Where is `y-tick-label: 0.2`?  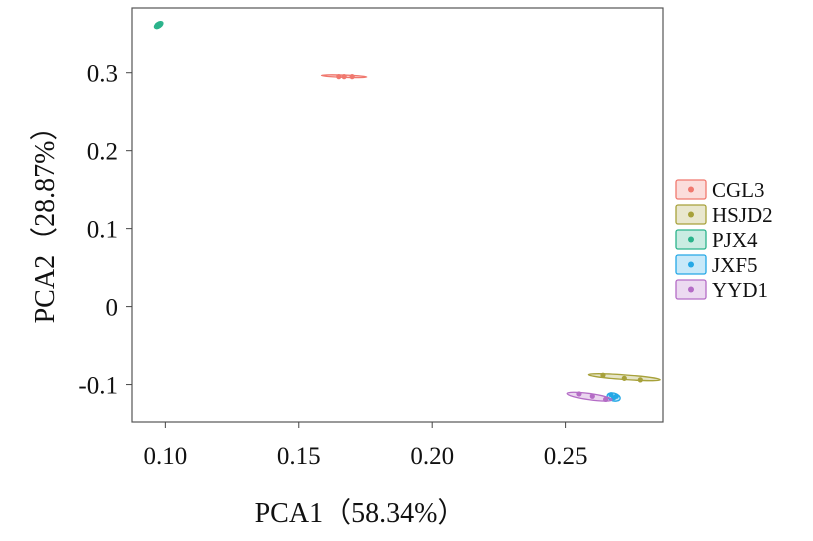 y-tick-label: 0.2 is located at coordinates (102, 152).